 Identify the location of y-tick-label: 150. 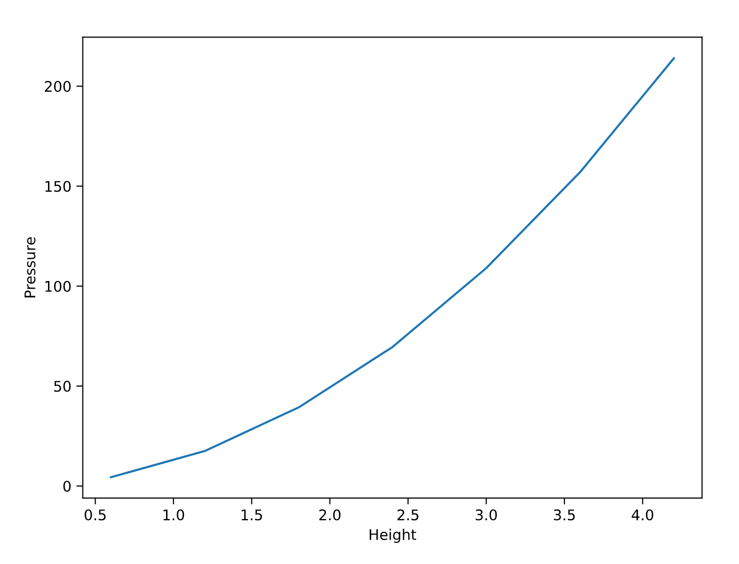
(58, 186).